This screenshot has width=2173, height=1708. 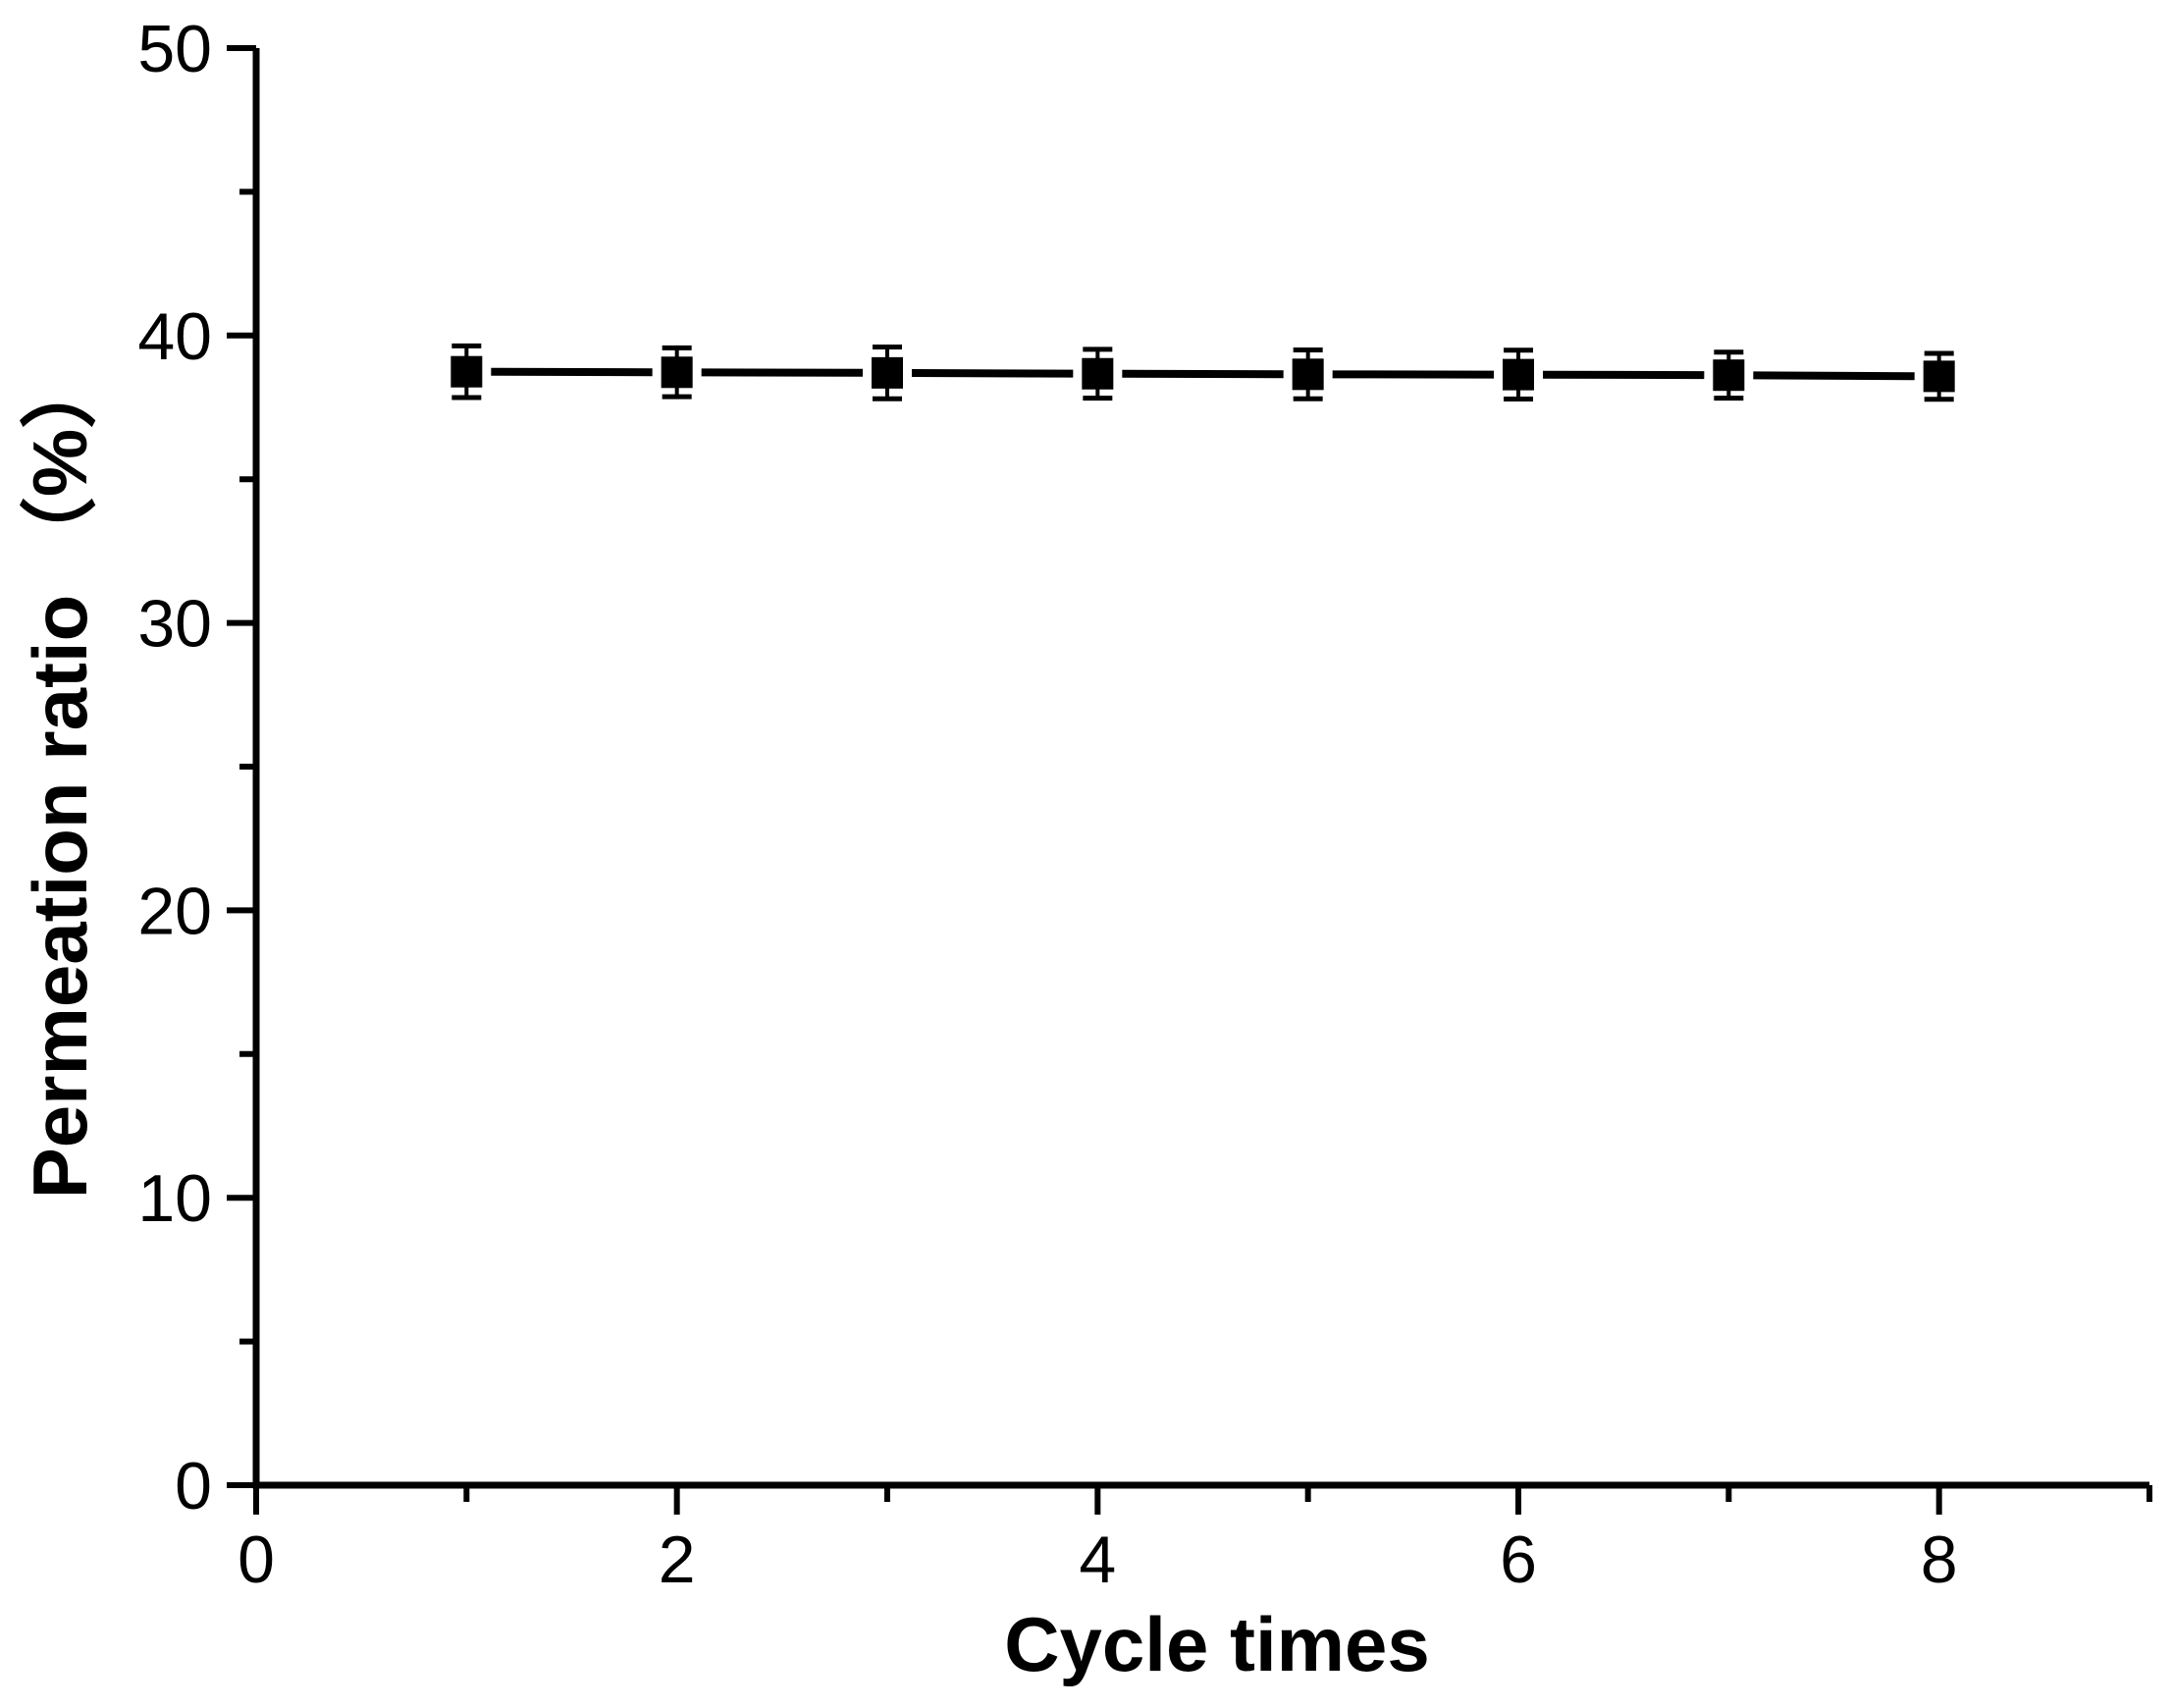 I want to click on y-tick-label: 40, so click(x=174, y=336).